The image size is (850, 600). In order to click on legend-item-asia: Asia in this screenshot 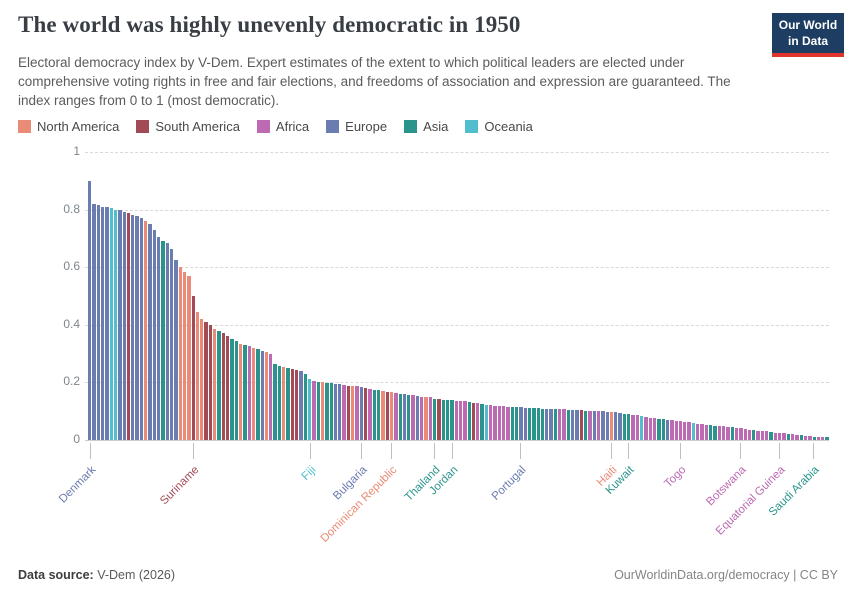, I will do `click(426, 126)`.